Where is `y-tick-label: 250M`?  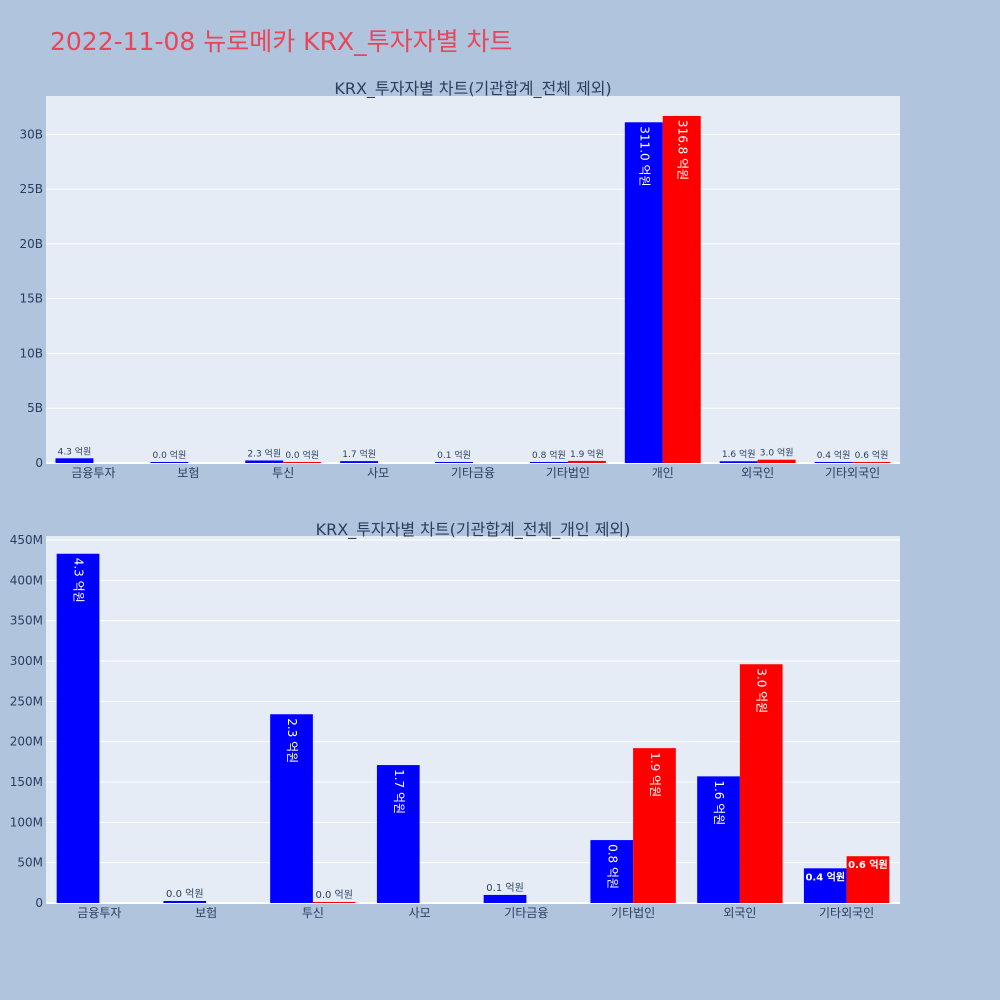
y-tick-label: 250M is located at coordinates (26, 701).